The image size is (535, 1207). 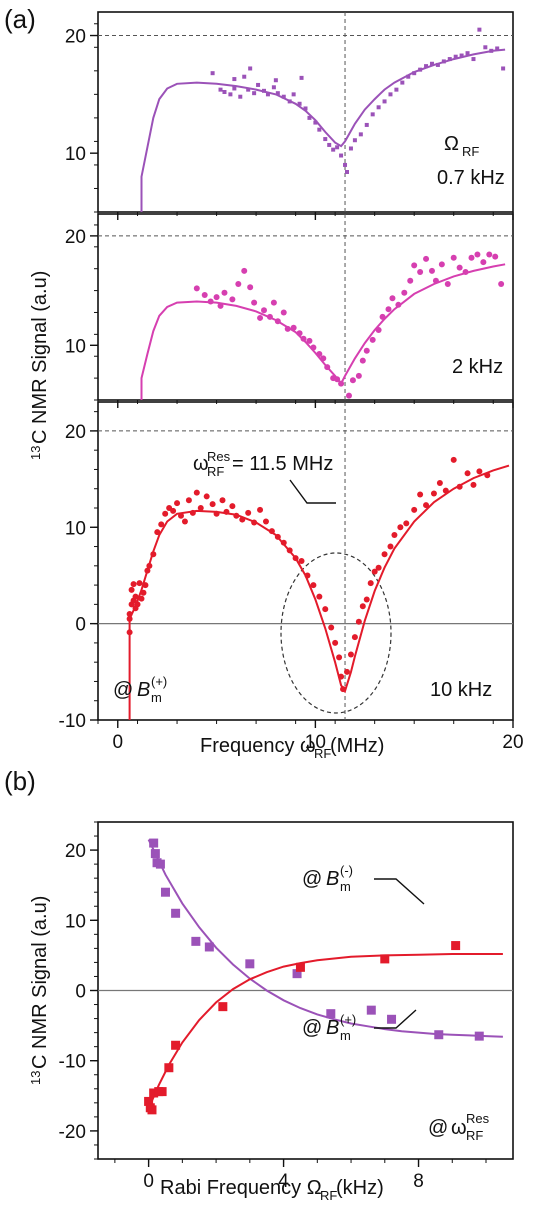 What do you see at coordinates (512, 742) in the screenshot?
I see `x-tick-label: 20` at bounding box center [512, 742].